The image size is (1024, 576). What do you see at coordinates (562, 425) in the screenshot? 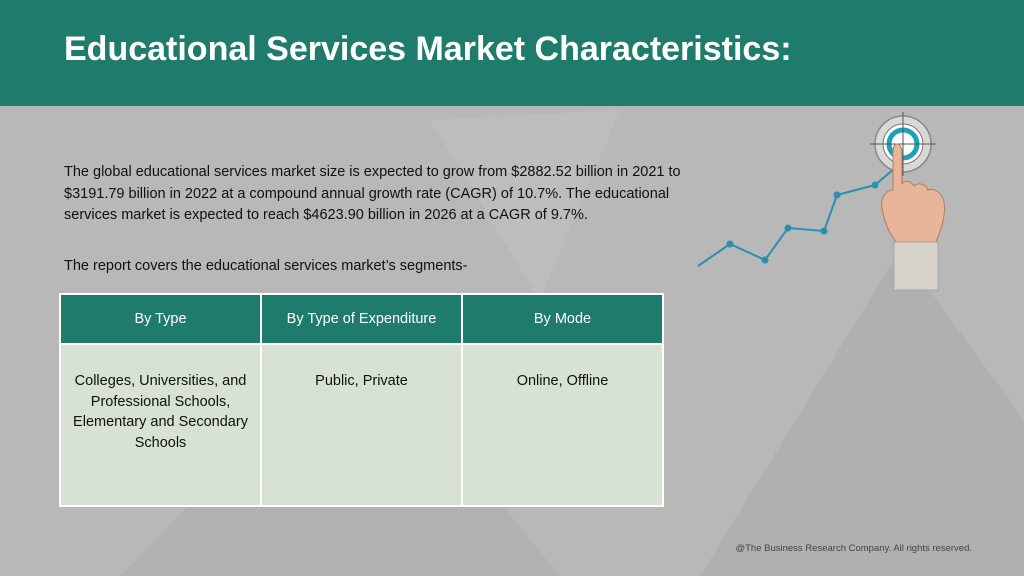
I see `cell-mode: Online, Offline` at bounding box center [562, 425].